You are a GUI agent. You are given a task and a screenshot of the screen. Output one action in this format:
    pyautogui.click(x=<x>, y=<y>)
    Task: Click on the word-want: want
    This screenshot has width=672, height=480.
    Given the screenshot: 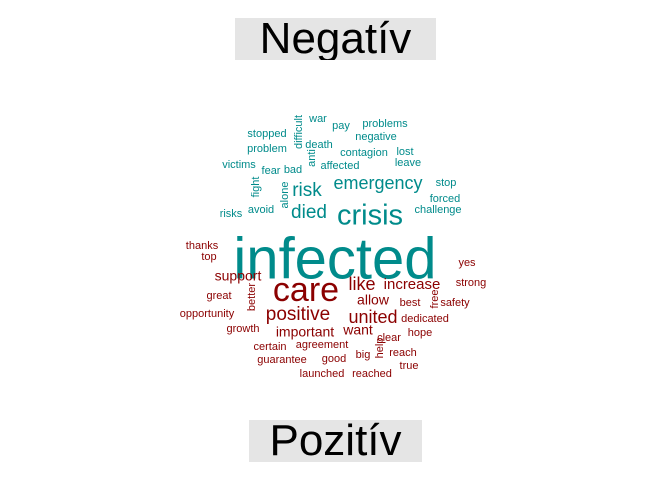 What is the action you would take?
    pyautogui.click(x=357, y=330)
    